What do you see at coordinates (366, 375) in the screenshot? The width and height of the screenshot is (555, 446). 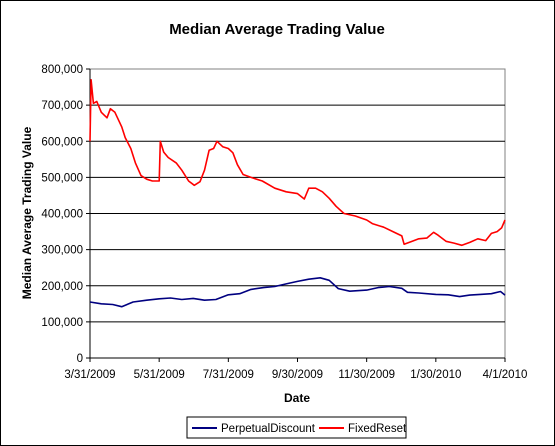 I see `x-tick-label: 11/30/2009` at bounding box center [366, 375].